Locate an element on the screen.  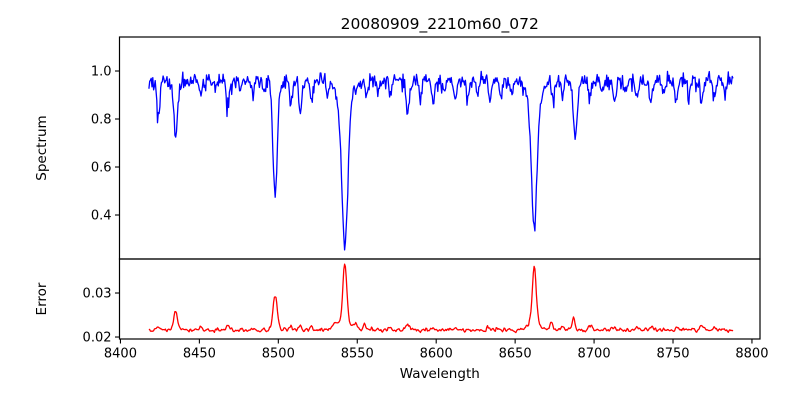
x-axis-label: Wavelength is located at coordinates (440, 374).